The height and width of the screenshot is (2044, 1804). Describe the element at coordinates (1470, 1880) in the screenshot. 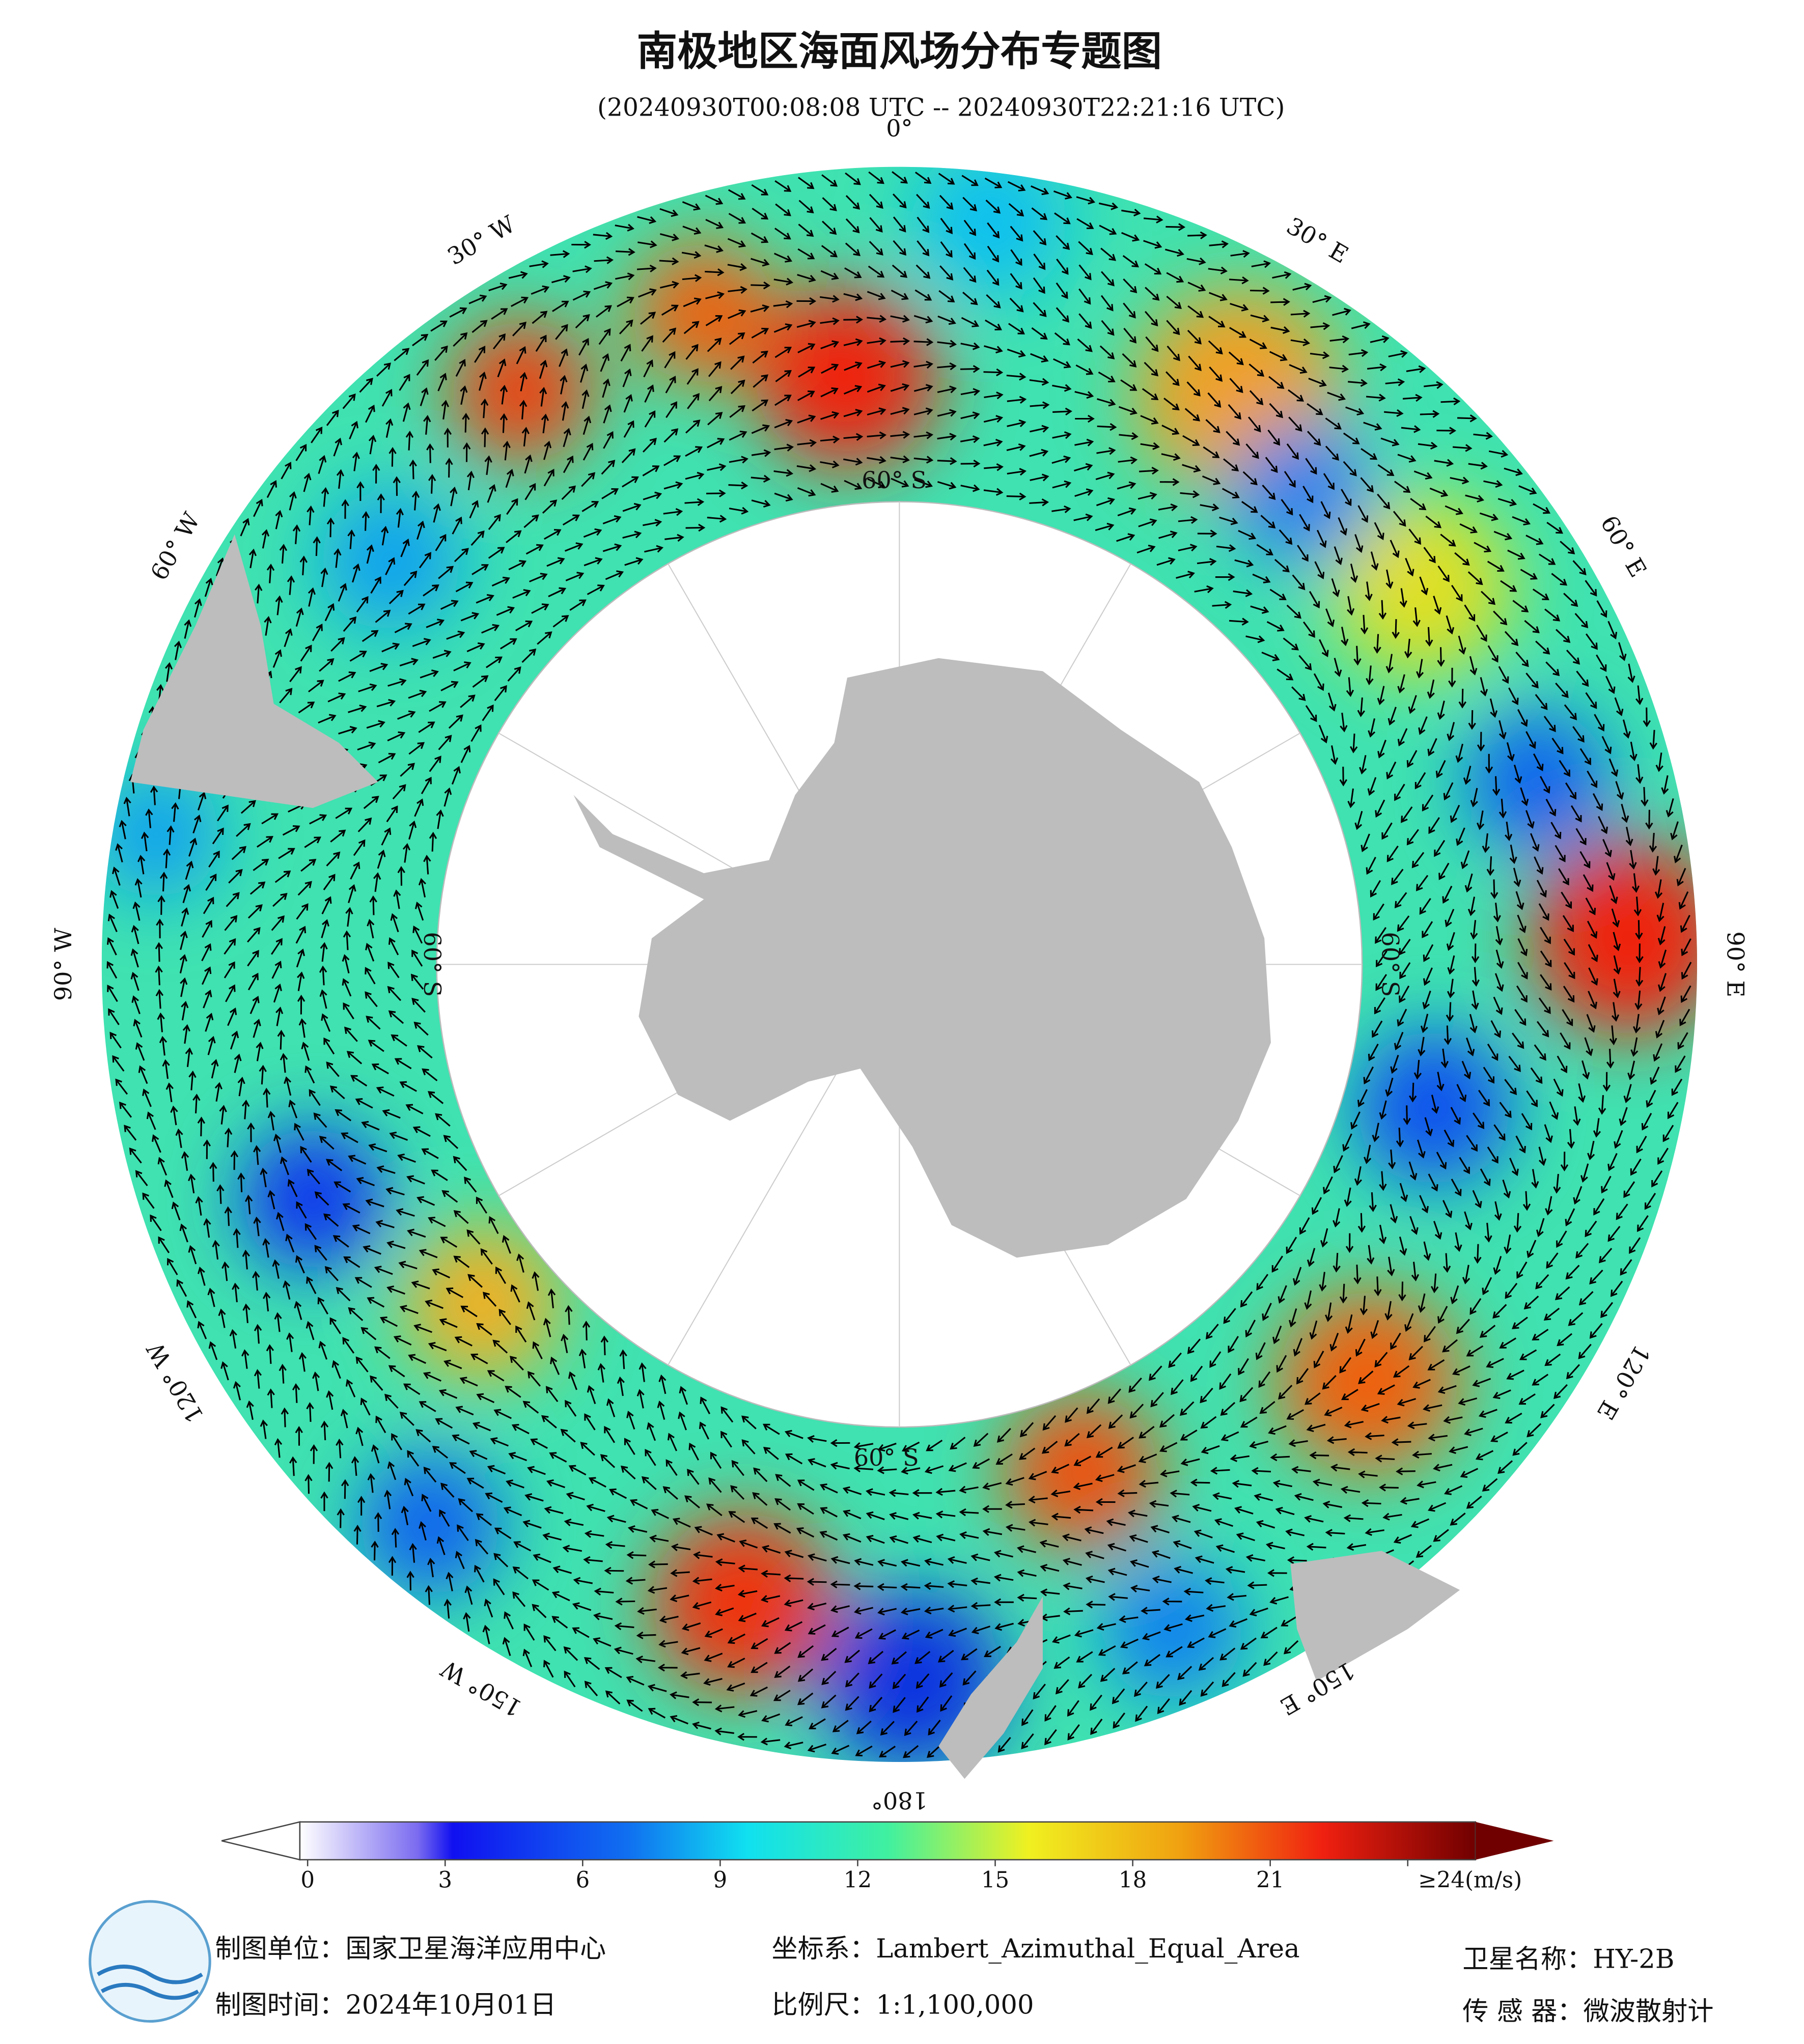

I see `colorbar-tick-label: ≥24(m/s)` at that location.